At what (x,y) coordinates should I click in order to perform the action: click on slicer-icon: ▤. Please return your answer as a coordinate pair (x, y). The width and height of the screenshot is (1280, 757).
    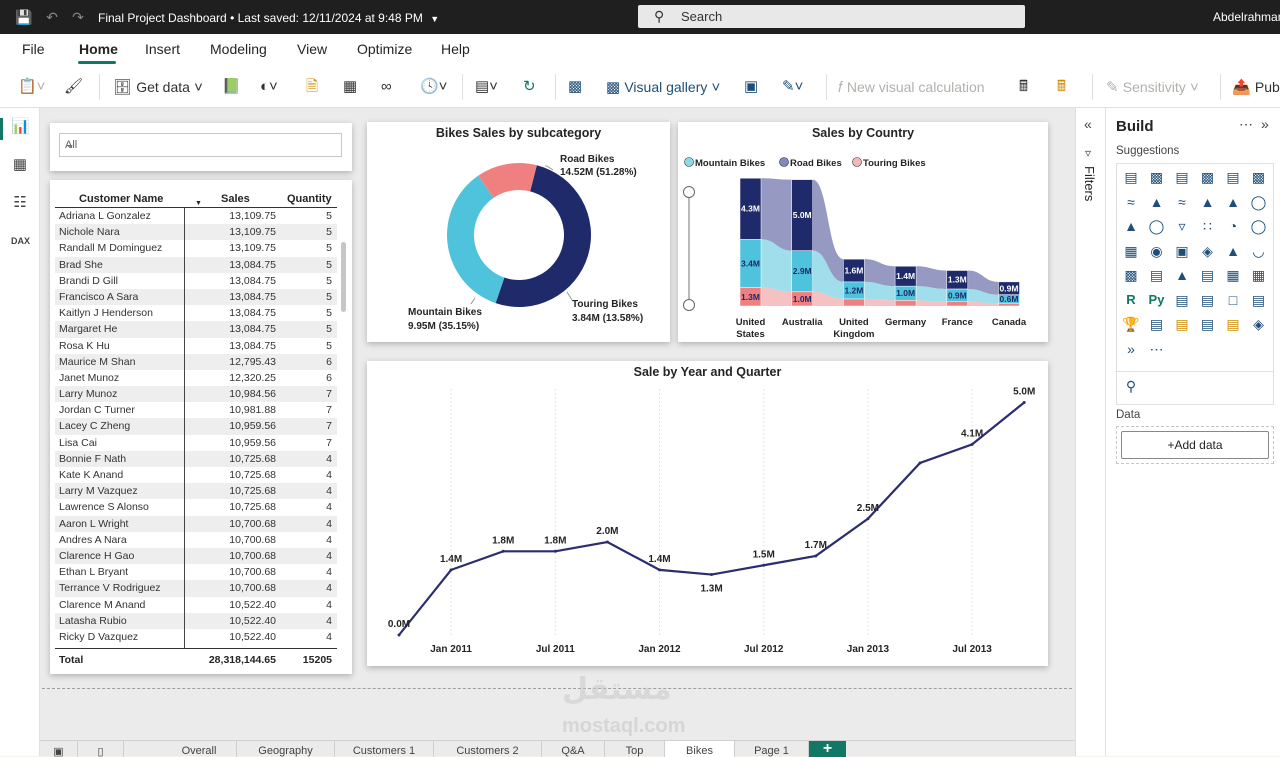
    Looking at the image, I should click on (1207, 275).